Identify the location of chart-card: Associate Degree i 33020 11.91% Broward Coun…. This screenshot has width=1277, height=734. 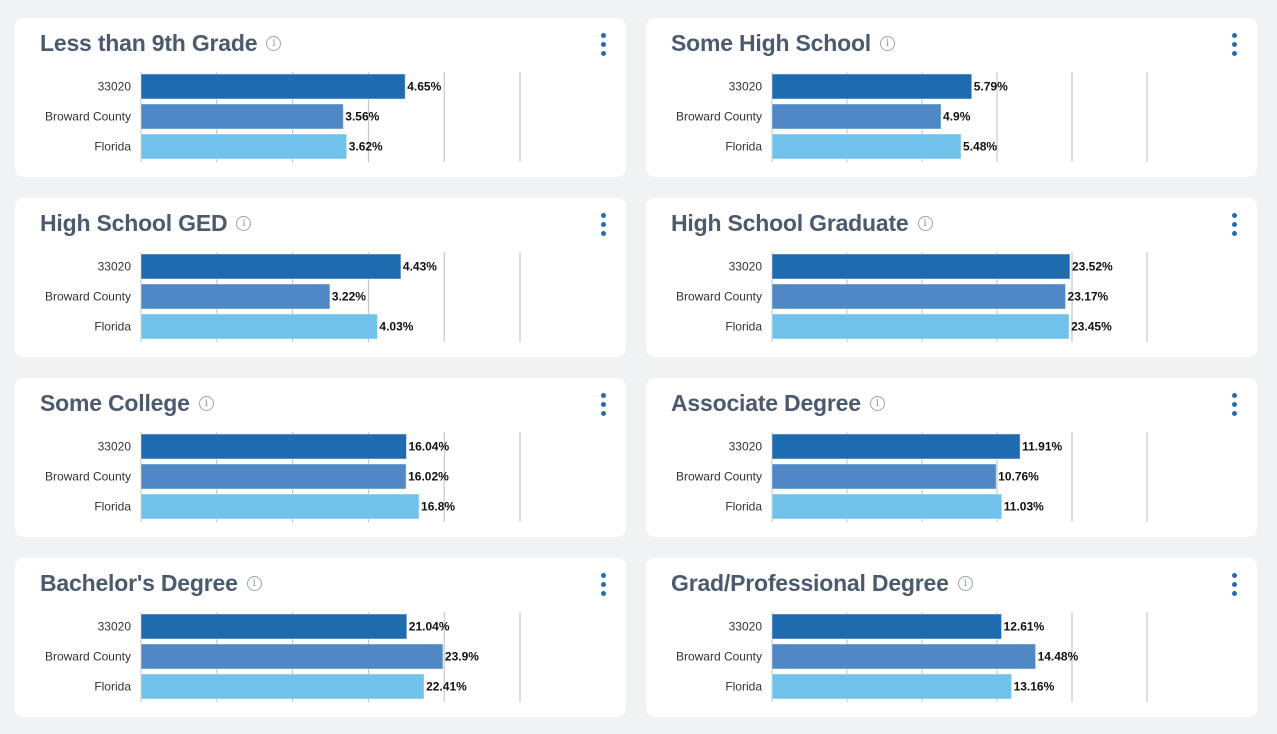
(951, 457).